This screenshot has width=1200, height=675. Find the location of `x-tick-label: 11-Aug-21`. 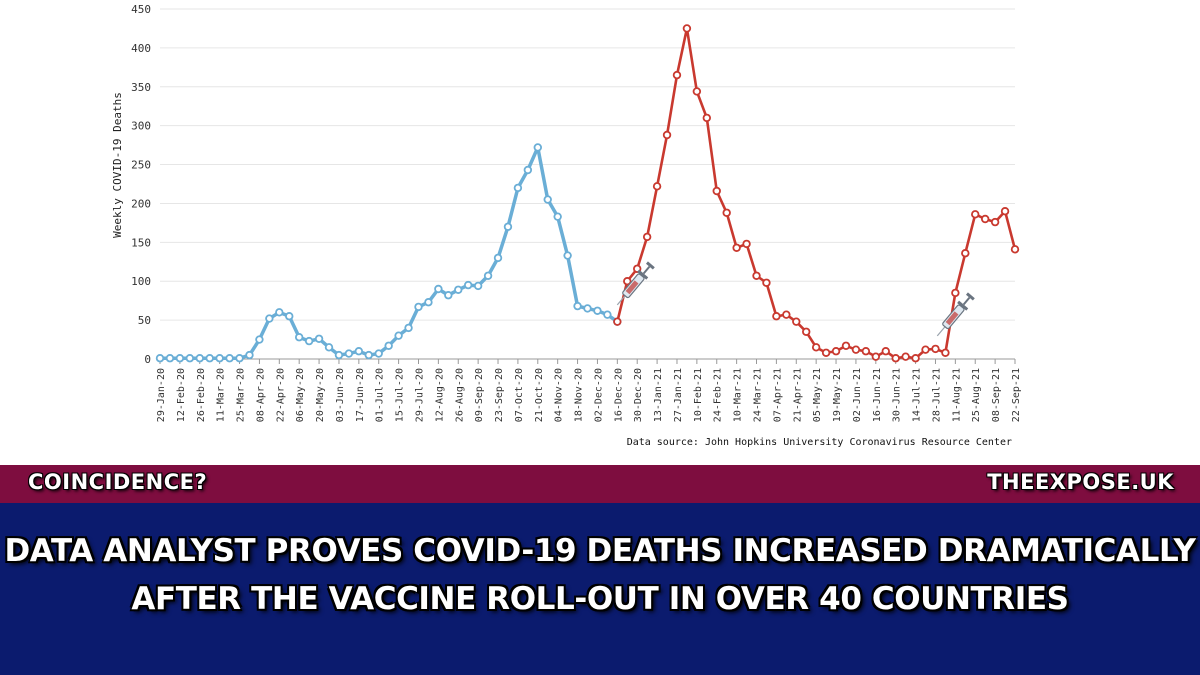

x-tick-label: 11-Aug-21 is located at coordinates (956, 395).